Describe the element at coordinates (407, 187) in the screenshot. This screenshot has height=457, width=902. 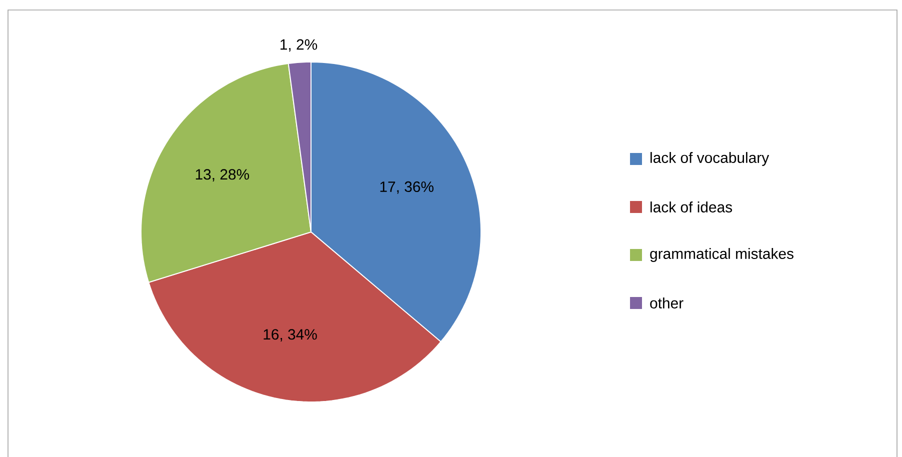
I see `data-label: 17, 36%` at that location.